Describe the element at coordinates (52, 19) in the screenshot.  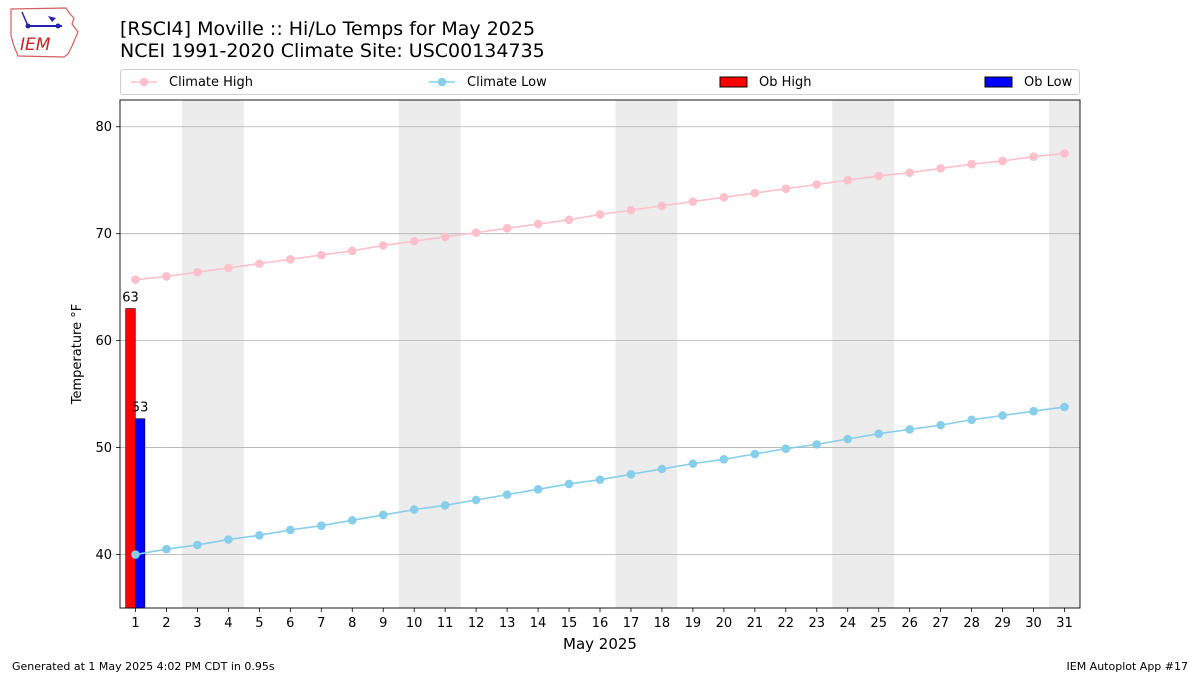
I see `logo-wind-vane-shape` at that location.